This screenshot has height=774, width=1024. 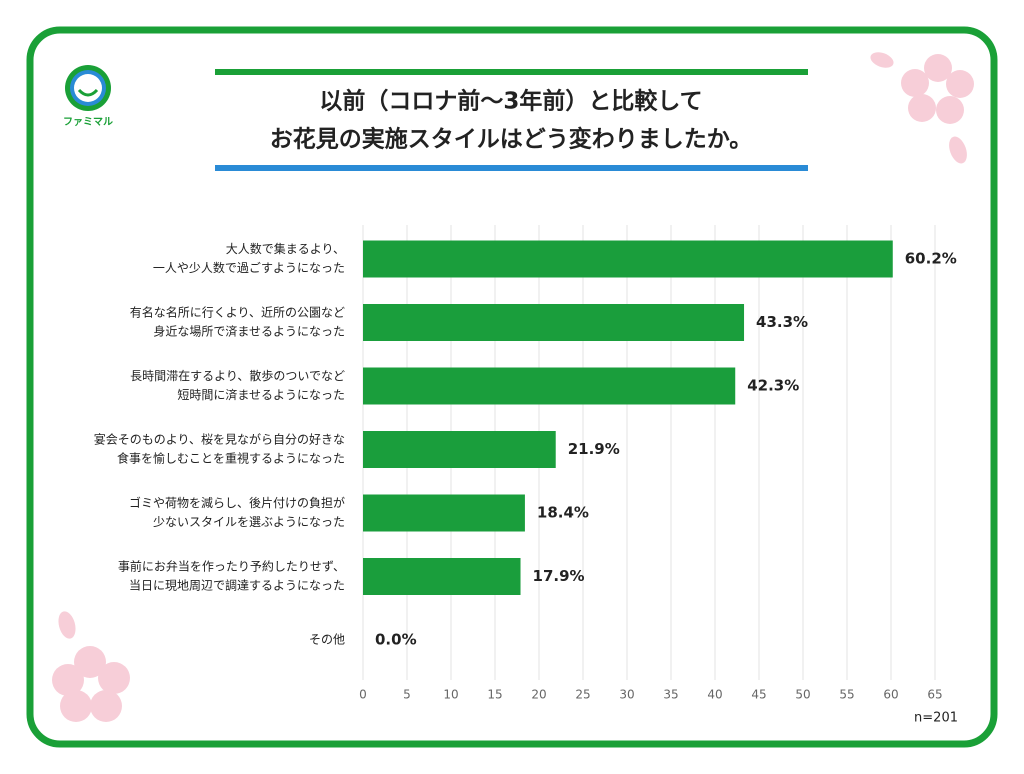 What do you see at coordinates (327, 640) in the screenshot?
I see `category-label: その他` at bounding box center [327, 640].